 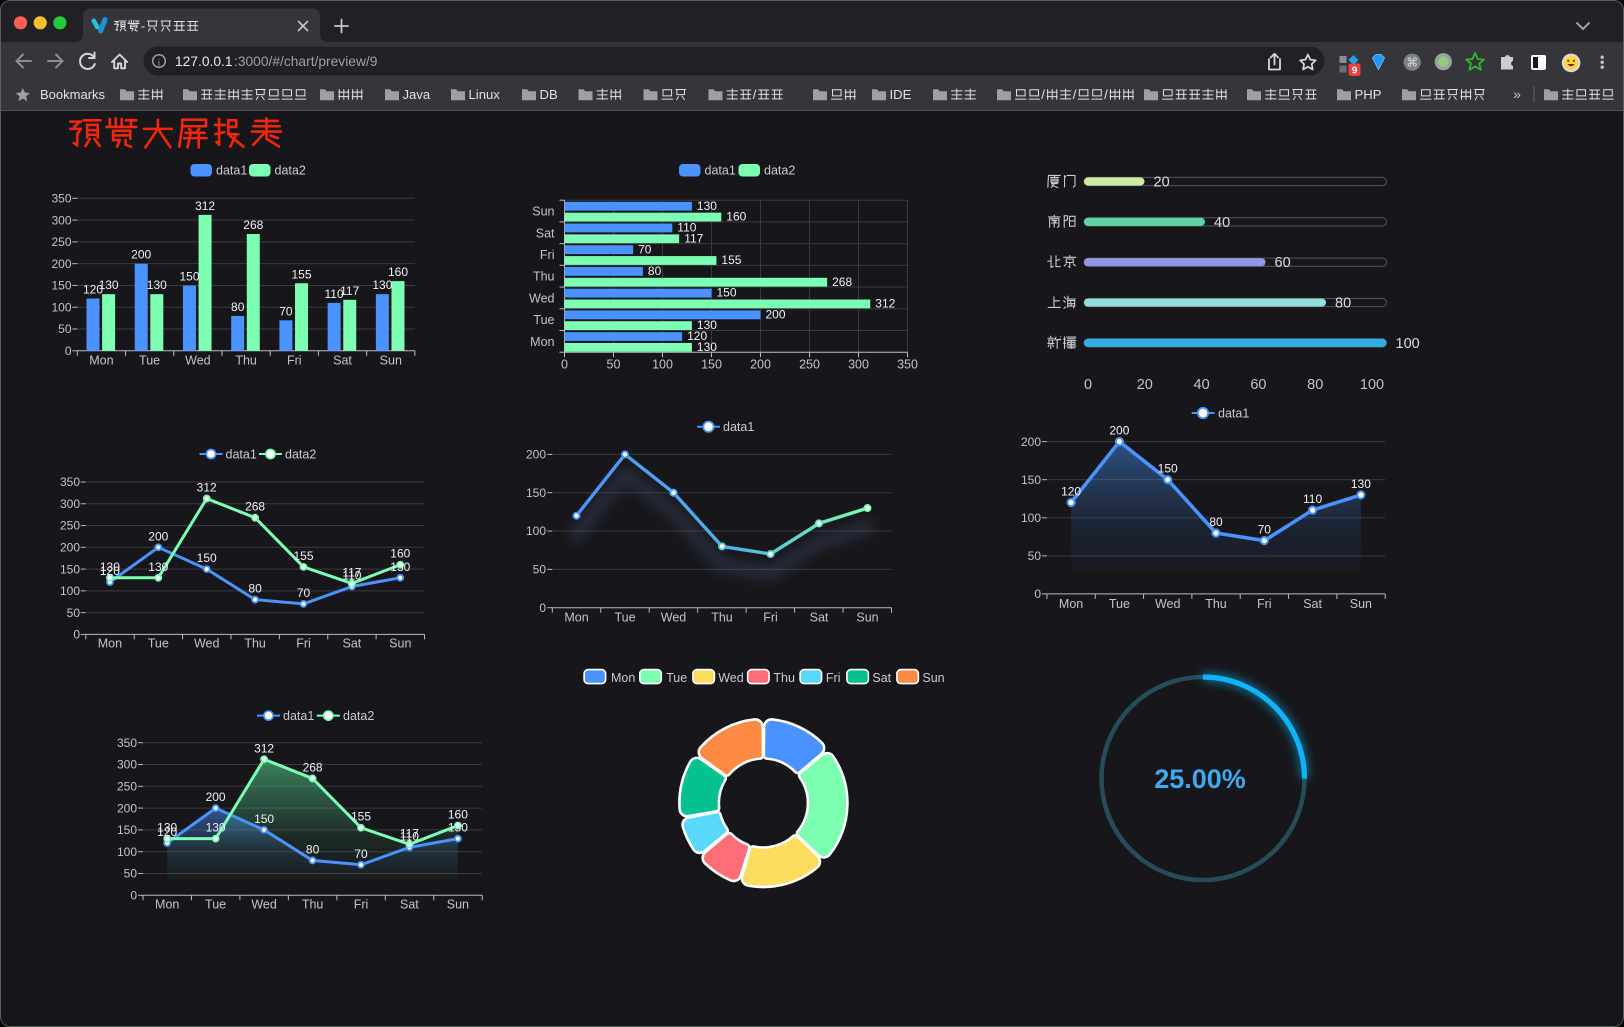 I want to click on svg-text: Sun, so click(x=400, y=644).